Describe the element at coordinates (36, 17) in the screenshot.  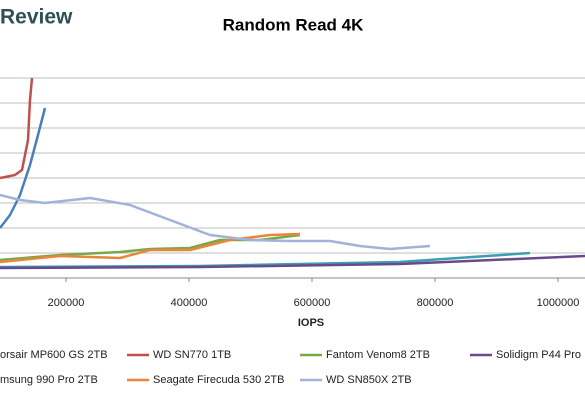
I see `logo: Review` at that location.